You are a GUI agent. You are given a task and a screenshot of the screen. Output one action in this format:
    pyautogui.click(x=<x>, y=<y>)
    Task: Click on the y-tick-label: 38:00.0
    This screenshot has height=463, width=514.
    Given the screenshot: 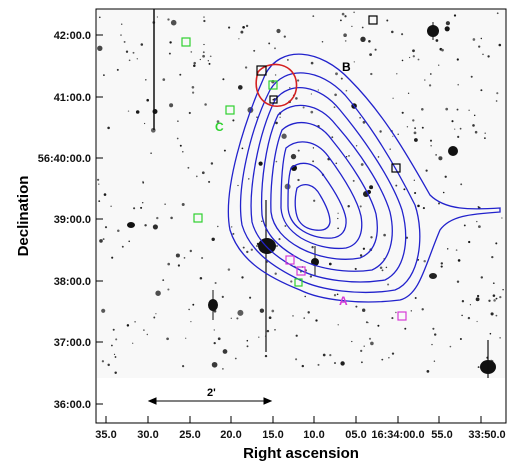 What is the action you would take?
    pyautogui.click(x=72, y=282)
    